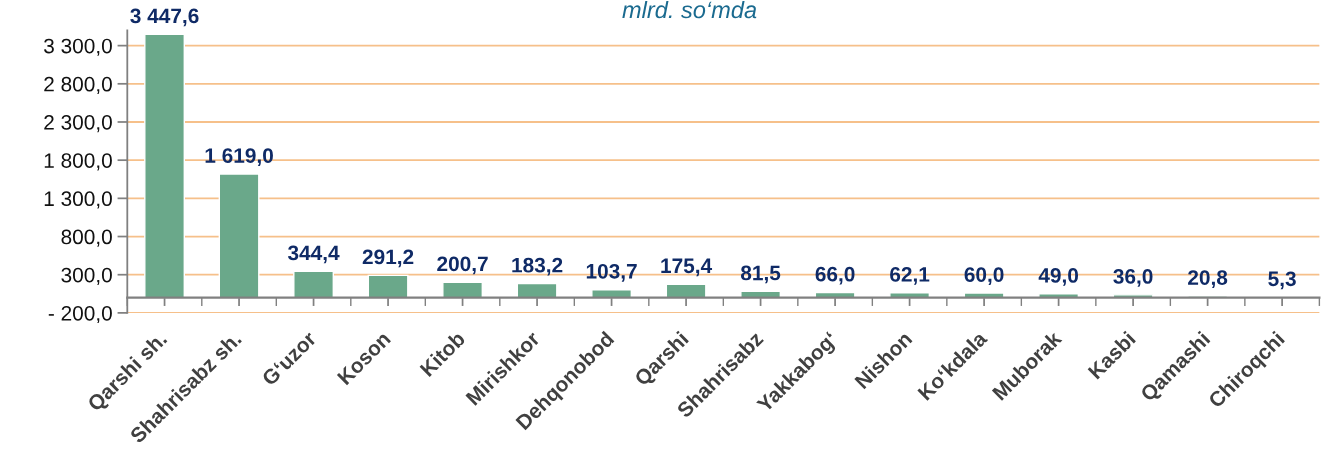 The width and height of the screenshot is (1326, 467). I want to click on data-label: 103,7, so click(611, 272).